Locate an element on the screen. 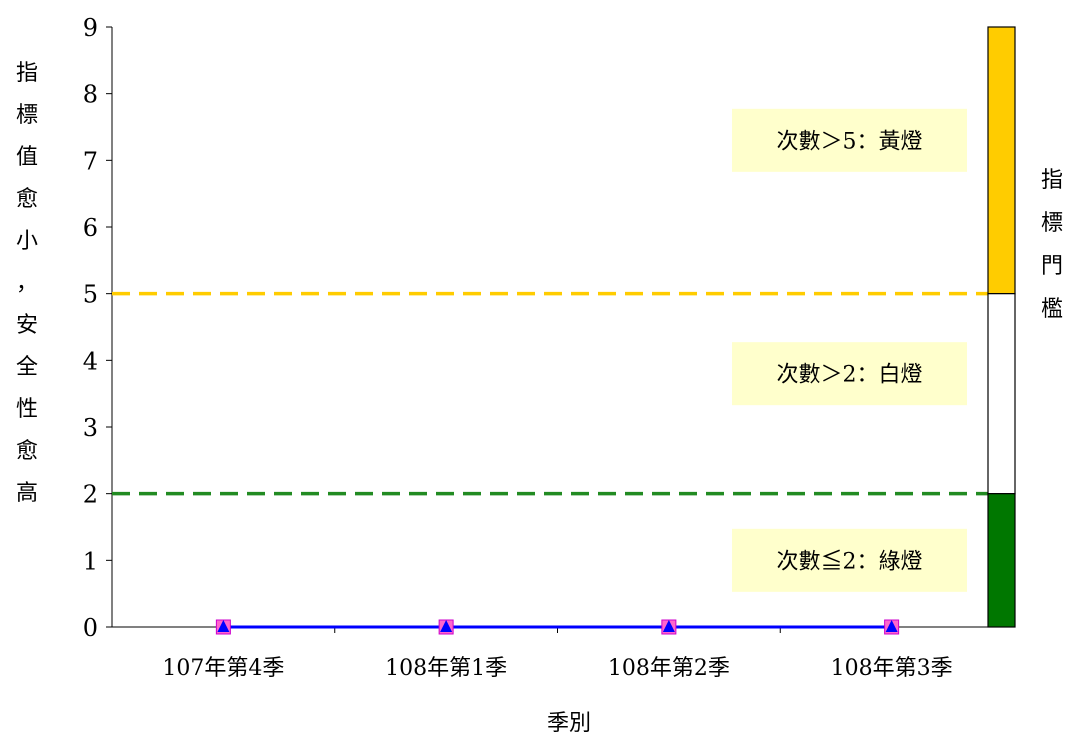 The image size is (1067, 737). annotation-text: 次數≦2：綠燈 is located at coordinates (850, 561).